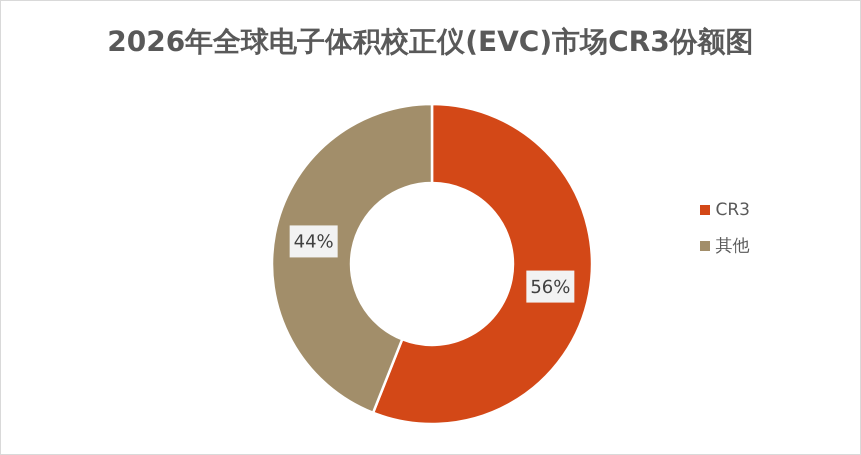 This screenshot has height=455, width=861. Describe the element at coordinates (314, 242) in the screenshot. I see `data-label: 44%` at that location.